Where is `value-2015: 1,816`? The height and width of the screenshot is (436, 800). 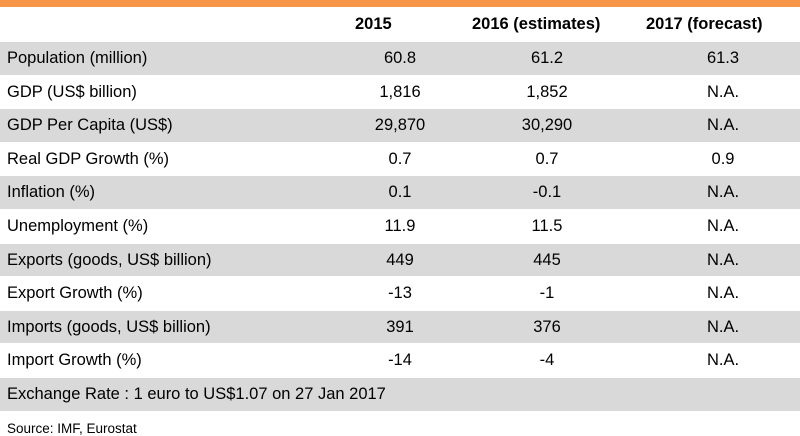 value-2015: 1,816 is located at coordinates (400, 91).